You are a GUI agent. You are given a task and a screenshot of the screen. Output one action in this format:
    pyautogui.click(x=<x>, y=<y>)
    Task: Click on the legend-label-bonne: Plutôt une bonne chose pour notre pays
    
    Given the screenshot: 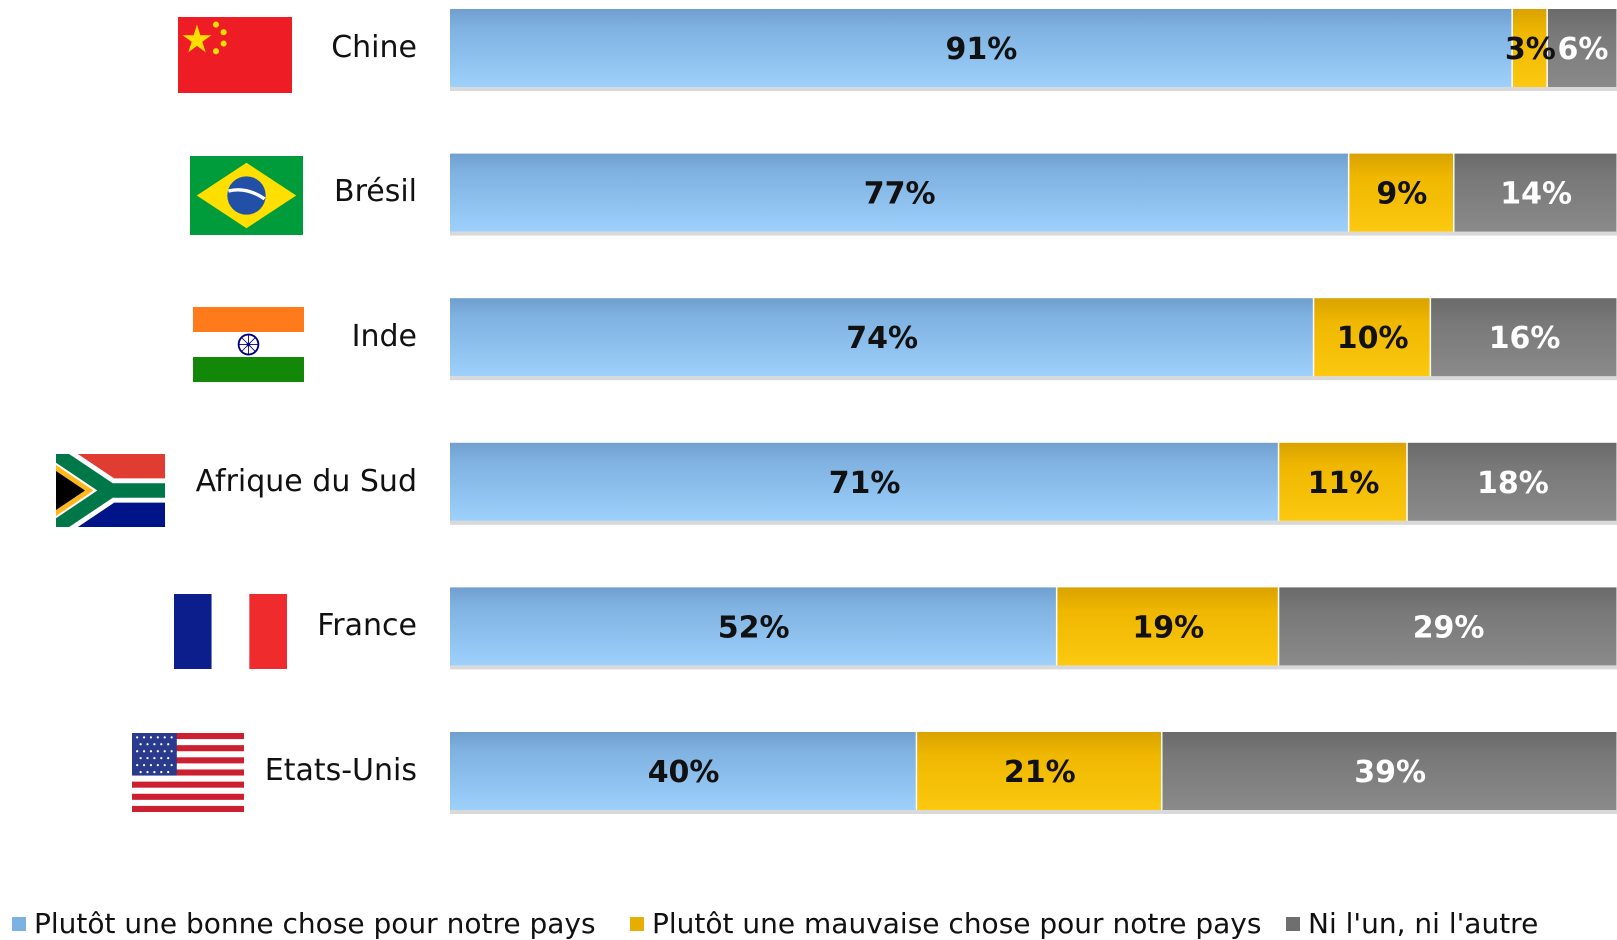 What is the action you would take?
    pyautogui.click(x=315, y=923)
    